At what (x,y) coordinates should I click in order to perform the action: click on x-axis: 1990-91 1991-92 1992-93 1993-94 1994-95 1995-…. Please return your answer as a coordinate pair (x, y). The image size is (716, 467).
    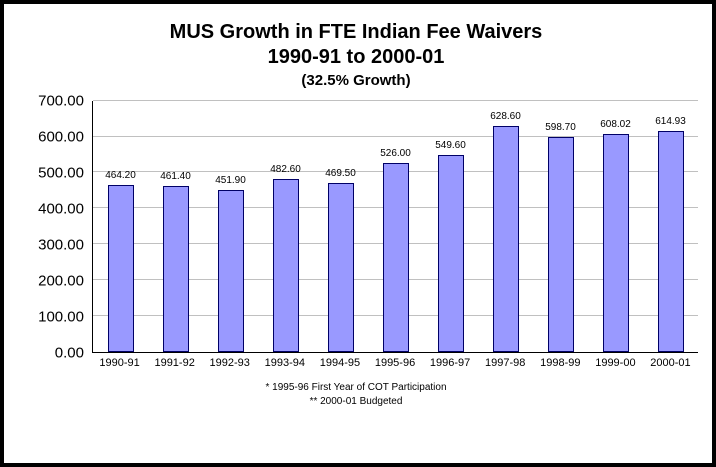
    Looking at the image, I should click on (395, 365).